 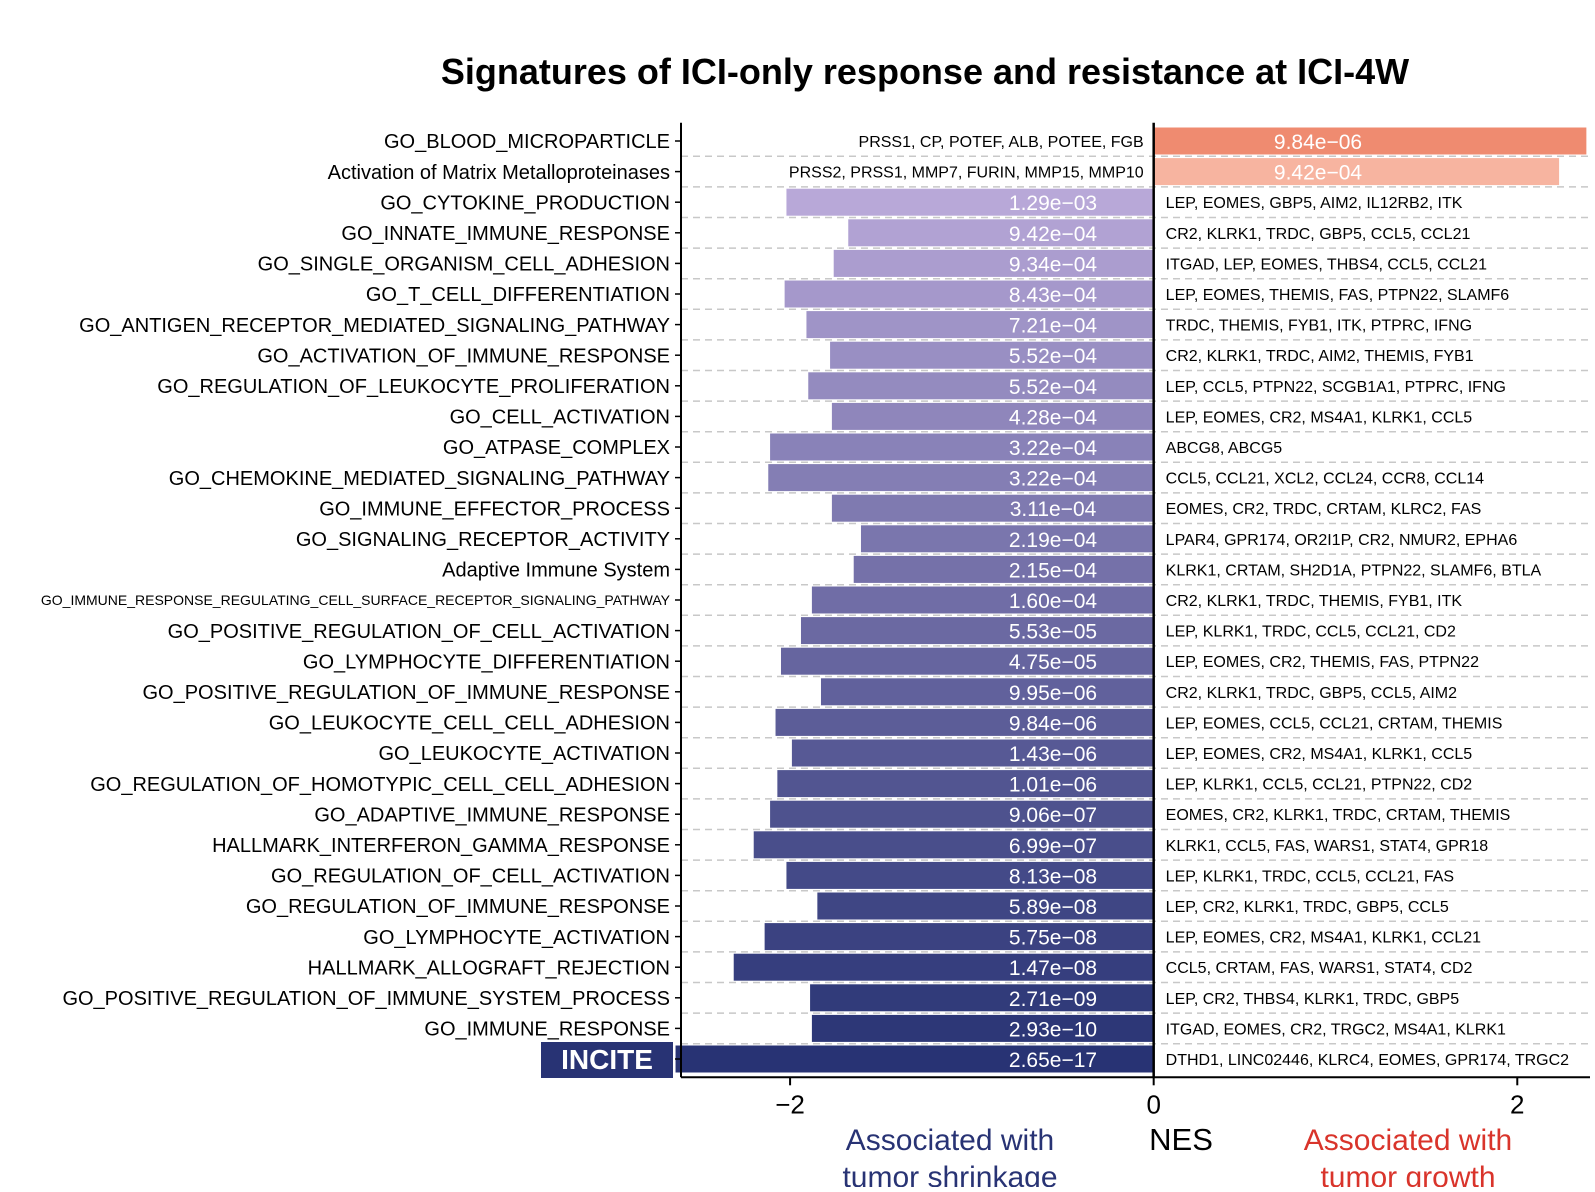 What do you see at coordinates (441, 846) in the screenshot?
I see `category-label: HALLMARK_INTERFERON_GAMMA_RESPONSE` at bounding box center [441, 846].